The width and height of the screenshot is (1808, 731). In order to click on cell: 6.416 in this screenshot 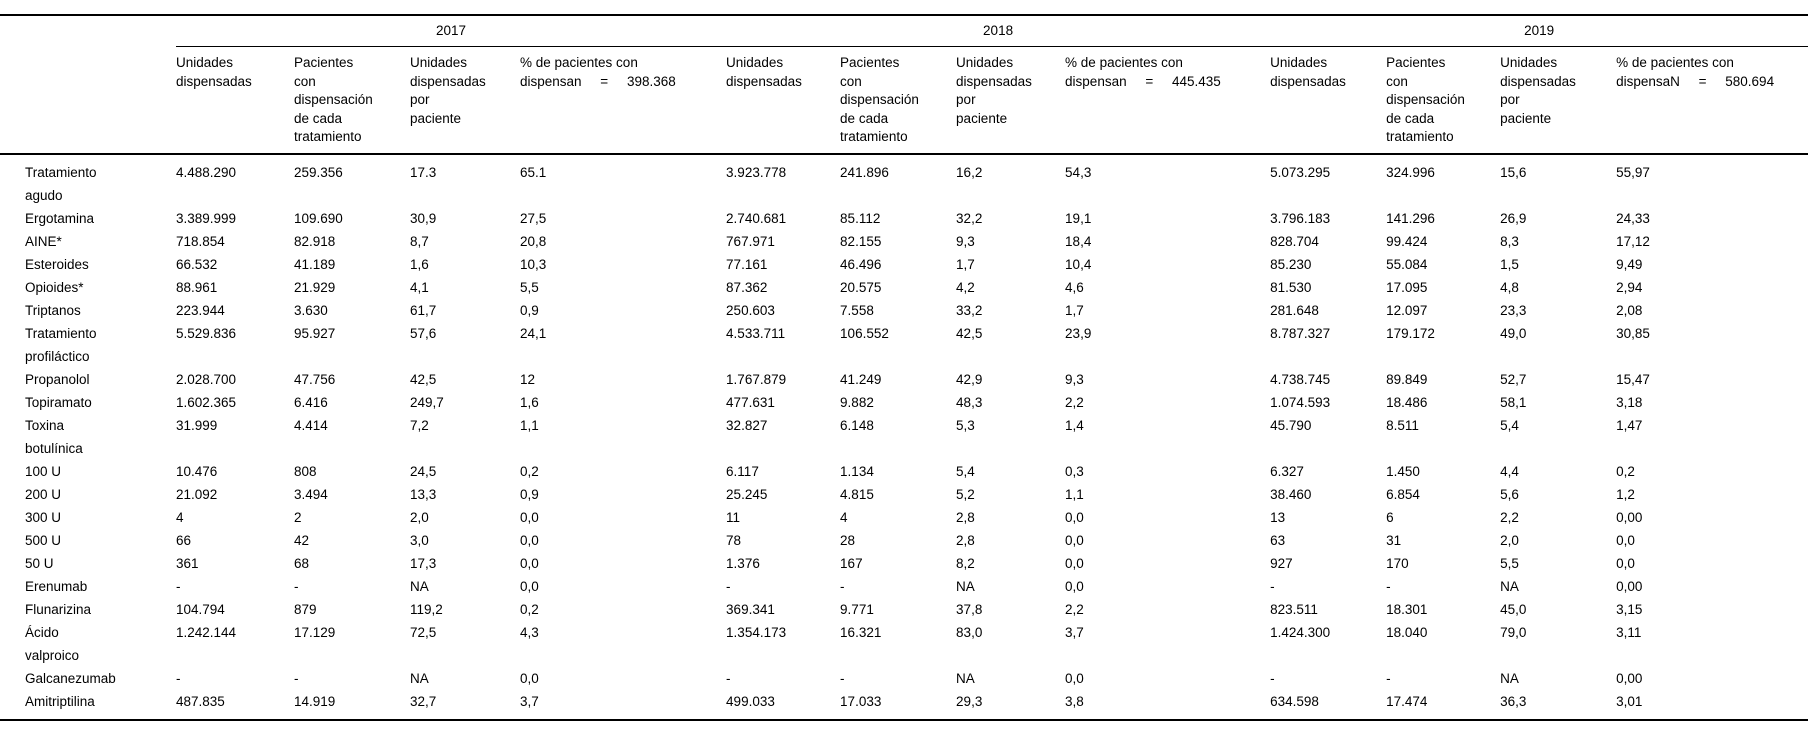, I will do `click(311, 402)`.